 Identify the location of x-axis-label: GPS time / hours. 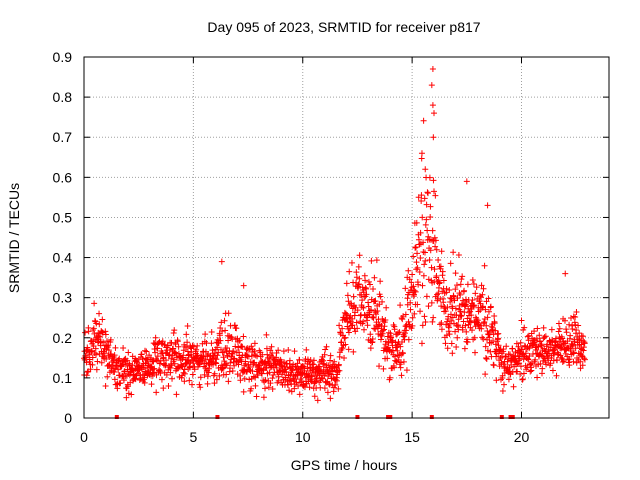
(344, 465).